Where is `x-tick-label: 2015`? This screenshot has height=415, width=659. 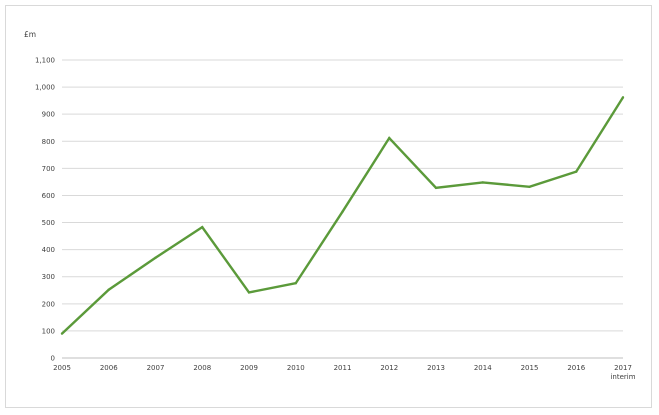 x-tick-label: 2015 is located at coordinates (530, 368).